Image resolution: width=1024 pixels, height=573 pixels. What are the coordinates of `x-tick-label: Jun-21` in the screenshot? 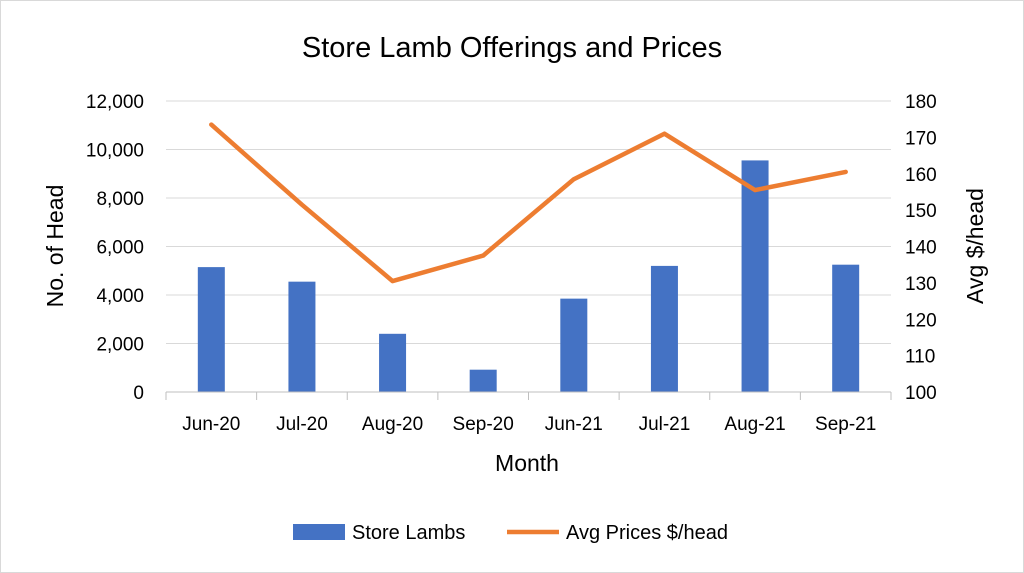 It's located at (574, 424).